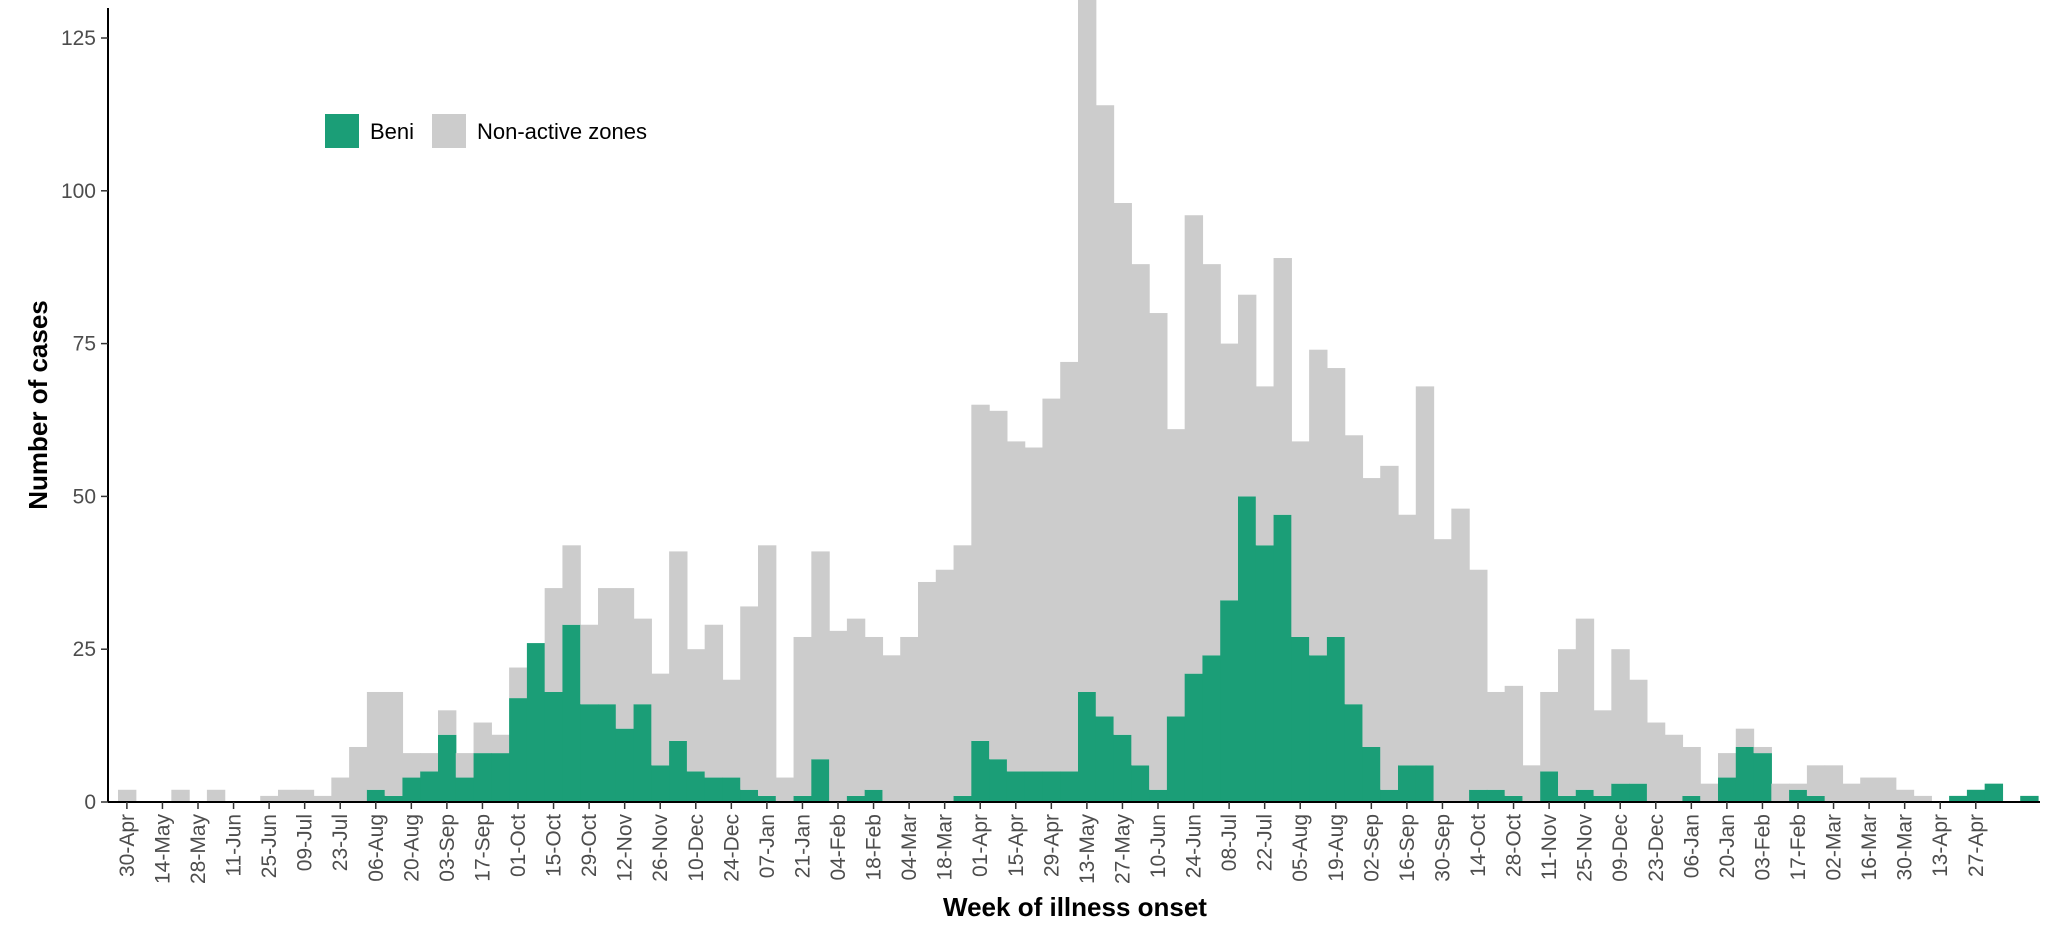 The width and height of the screenshot is (2060, 926). What do you see at coordinates (305, 842) in the screenshot?
I see `x-tick-label: 09-Jul` at bounding box center [305, 842].